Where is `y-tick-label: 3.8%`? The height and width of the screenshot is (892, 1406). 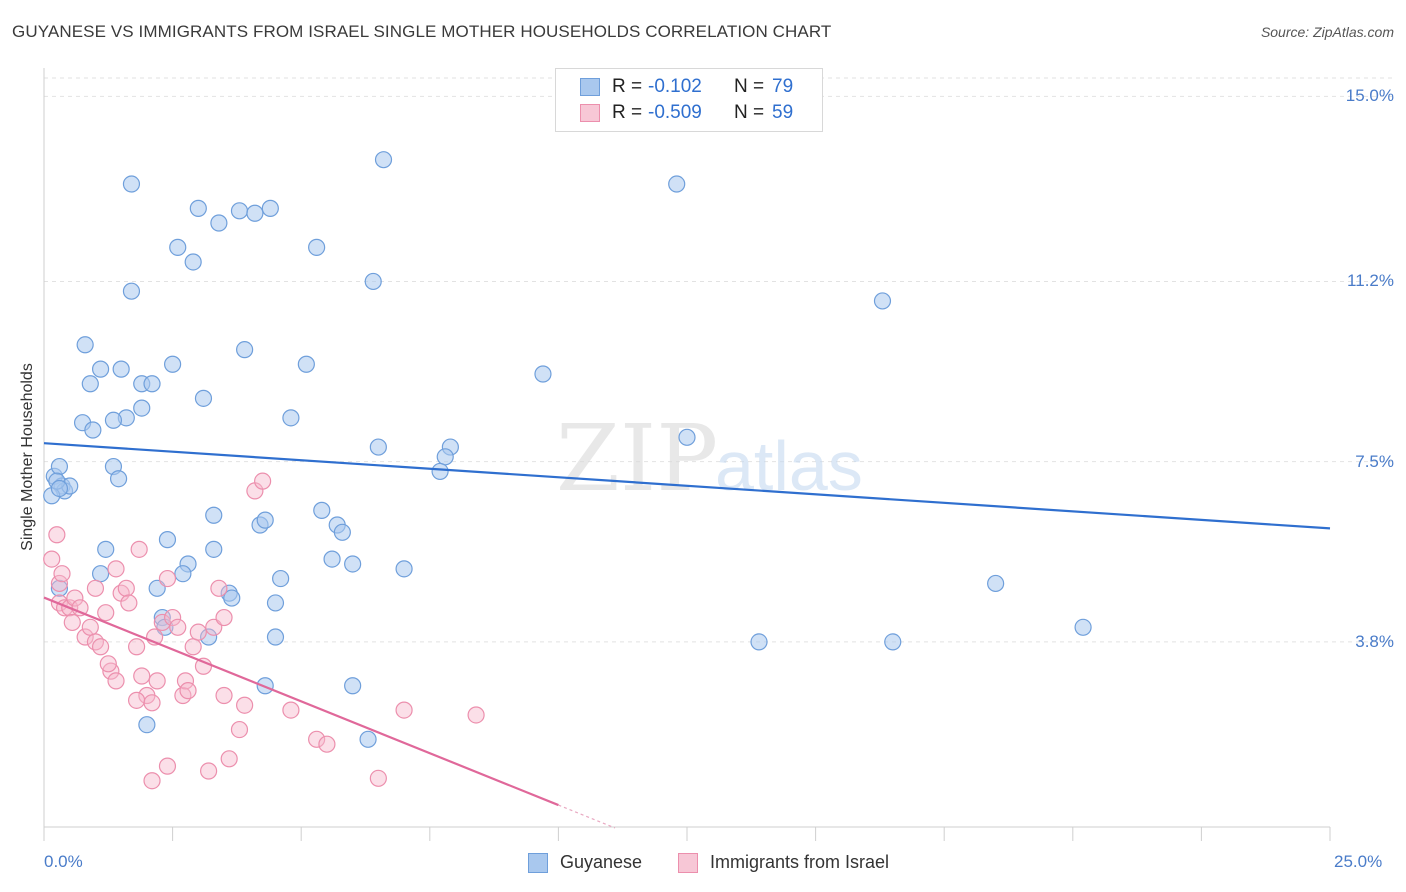
y-tick-label: 3.8% is located at coordinates (1374, 641).